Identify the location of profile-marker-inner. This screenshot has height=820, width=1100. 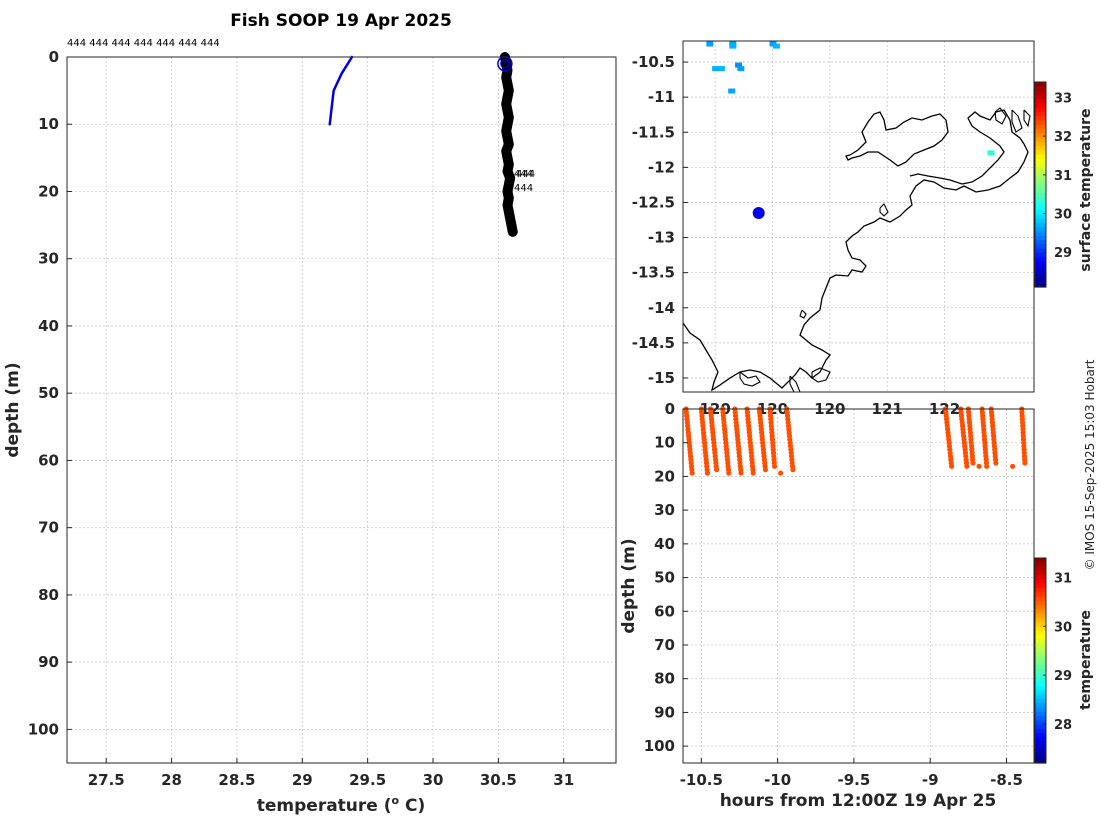
(505, 63).